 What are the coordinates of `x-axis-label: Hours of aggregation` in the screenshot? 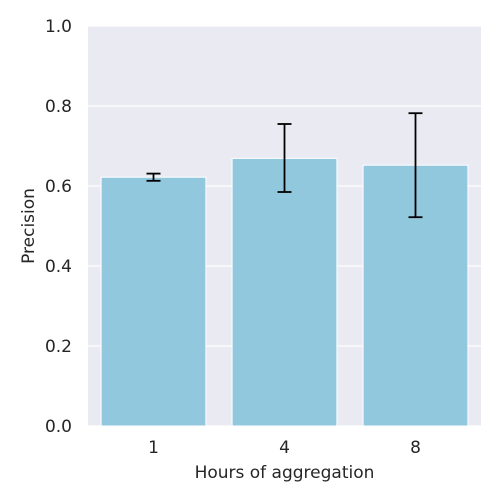 It's located at (285, 473).